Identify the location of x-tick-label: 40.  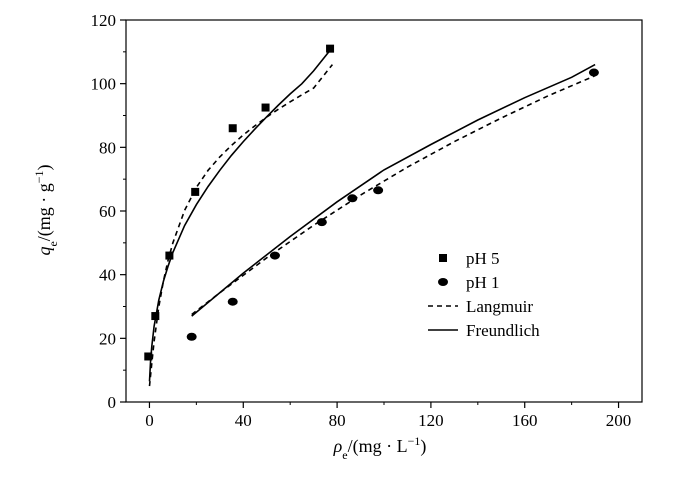
(243, 420).